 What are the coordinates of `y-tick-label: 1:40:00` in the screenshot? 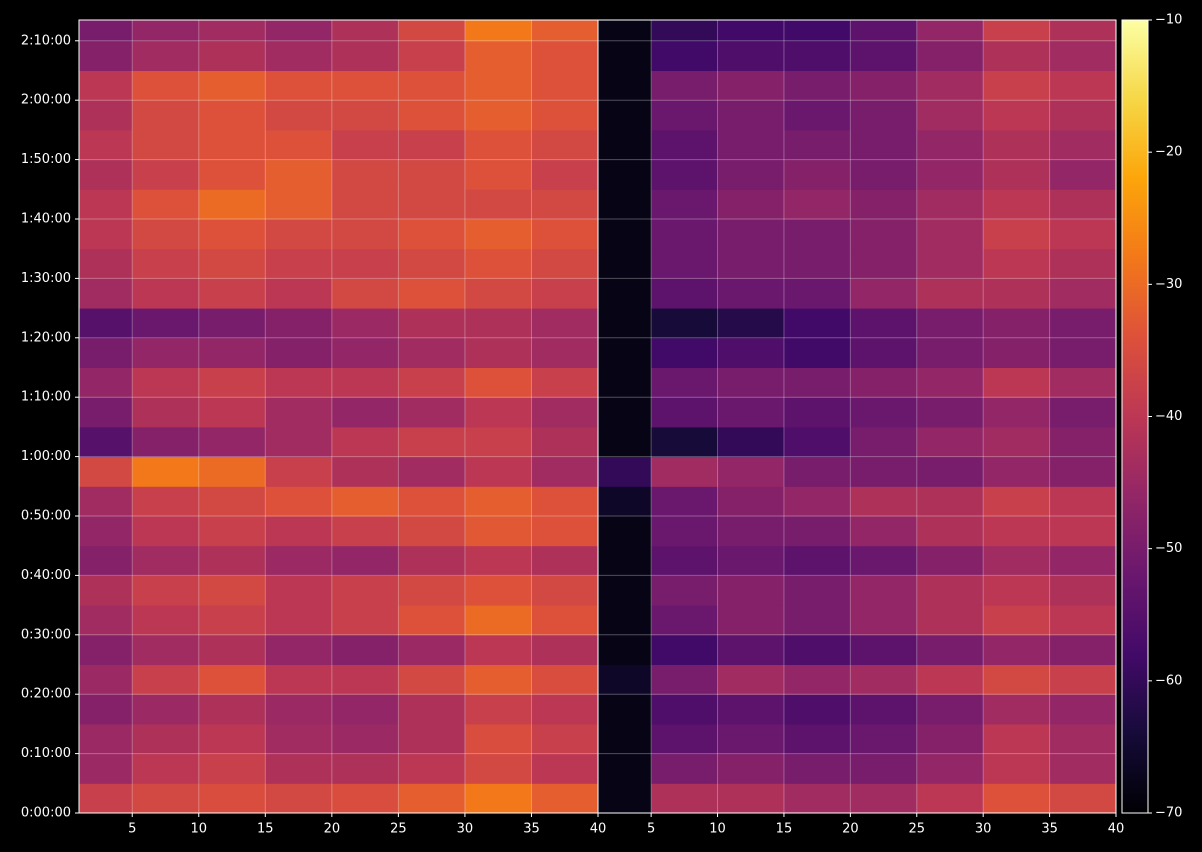 It's located at (46, 218).